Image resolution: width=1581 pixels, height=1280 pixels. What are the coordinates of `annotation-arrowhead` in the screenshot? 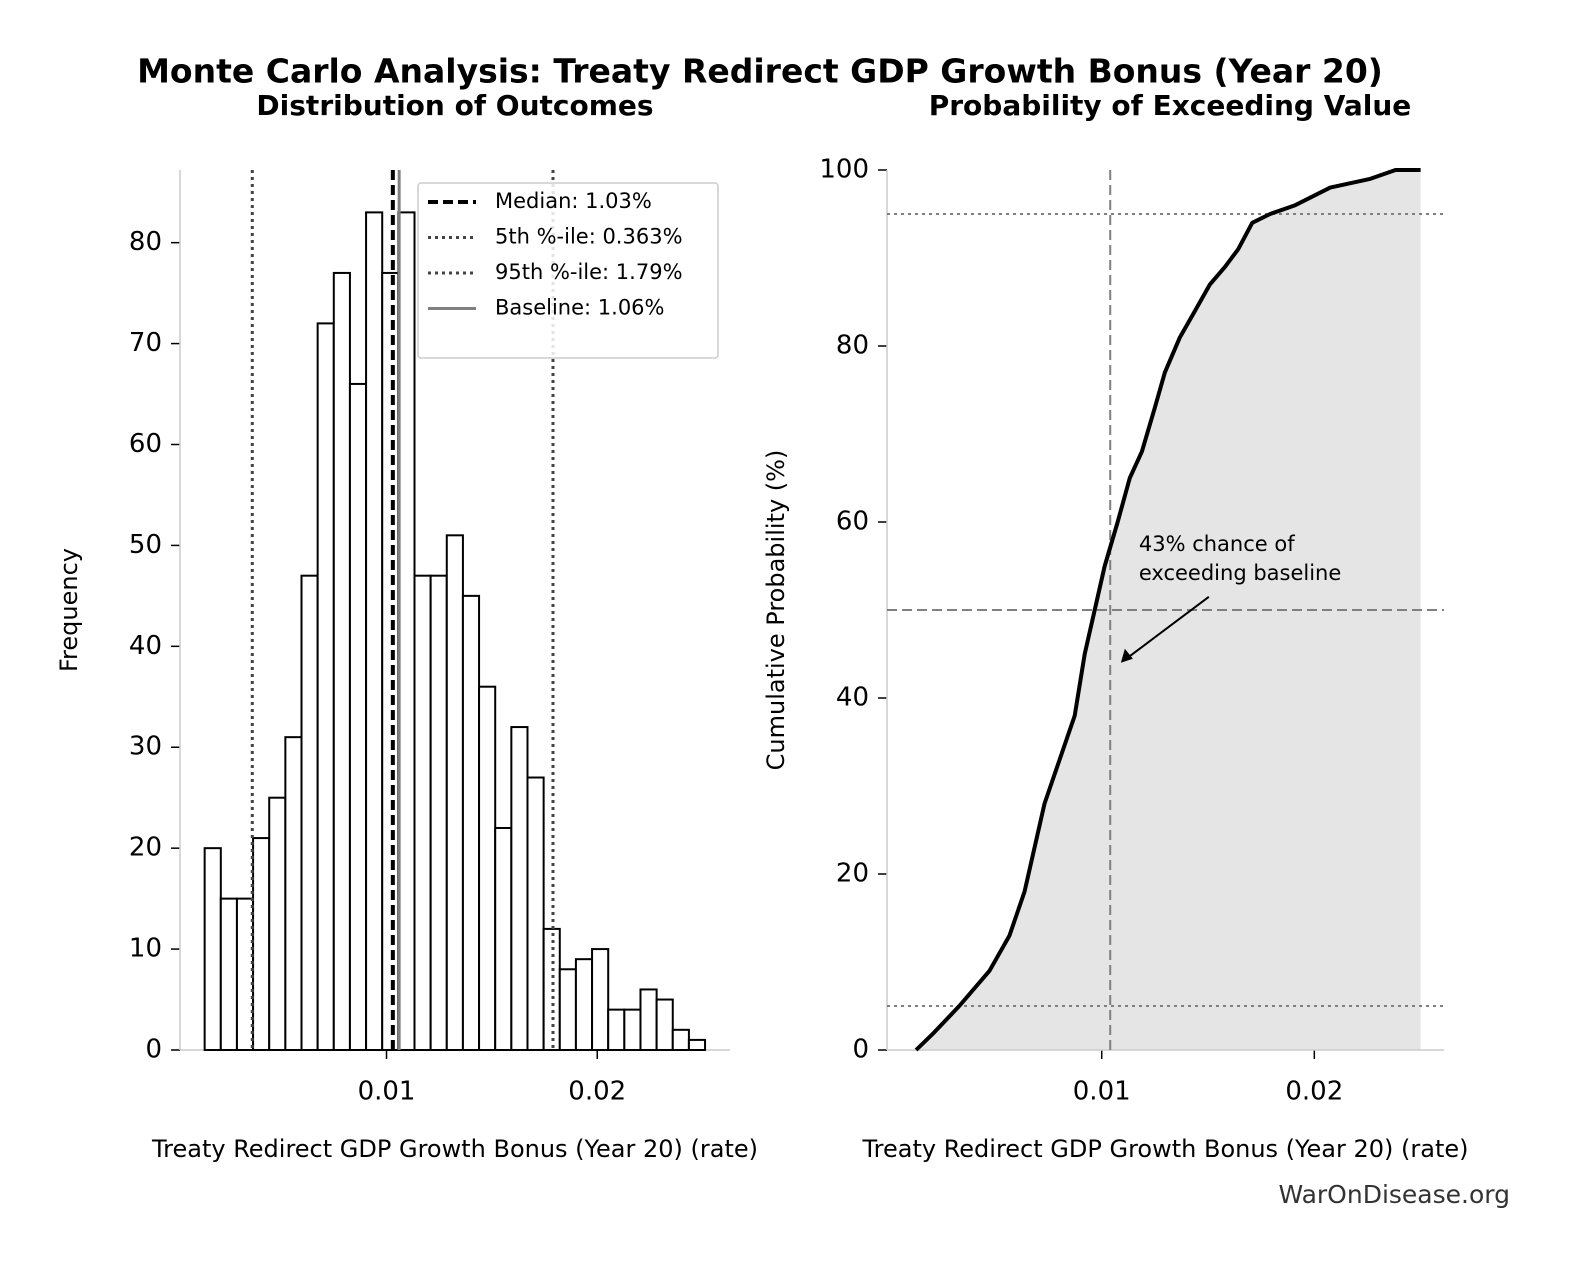 It's located at (1126, 655).